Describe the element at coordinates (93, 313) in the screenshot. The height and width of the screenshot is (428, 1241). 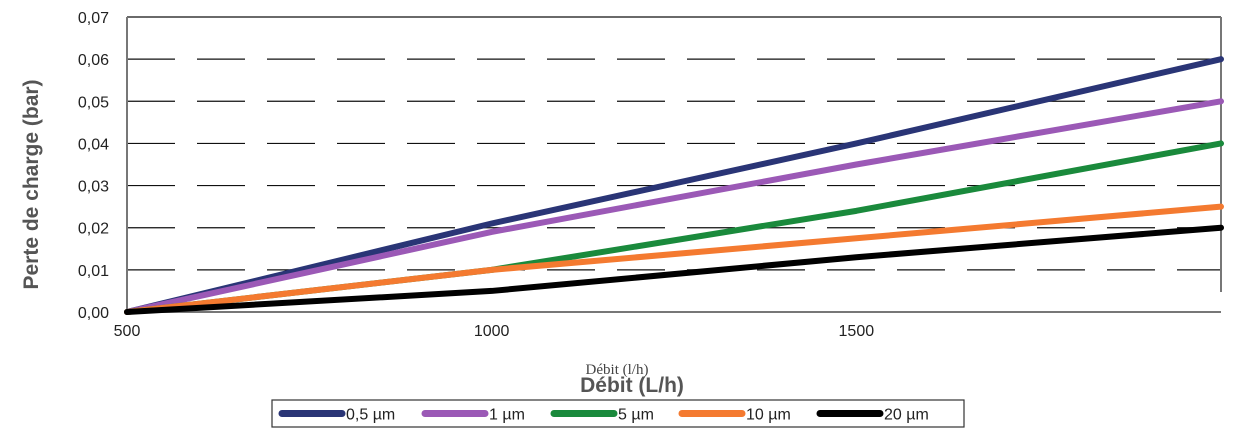
I see `y-tick-label: 0,00` at that location.